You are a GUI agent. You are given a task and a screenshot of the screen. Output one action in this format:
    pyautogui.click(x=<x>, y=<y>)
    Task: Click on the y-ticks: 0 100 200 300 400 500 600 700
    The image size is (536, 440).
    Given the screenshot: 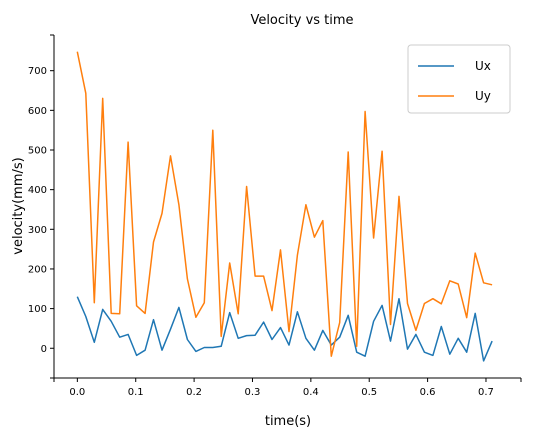 What is the action you would take?
    pyautogui.click(x=41, y=206)
    